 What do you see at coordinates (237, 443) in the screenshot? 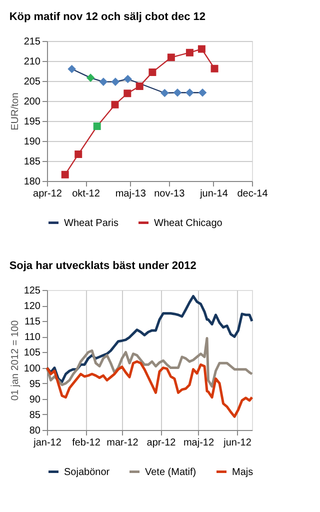
I see `x-tick-label: jun-12` at bounding box center [237, 443].